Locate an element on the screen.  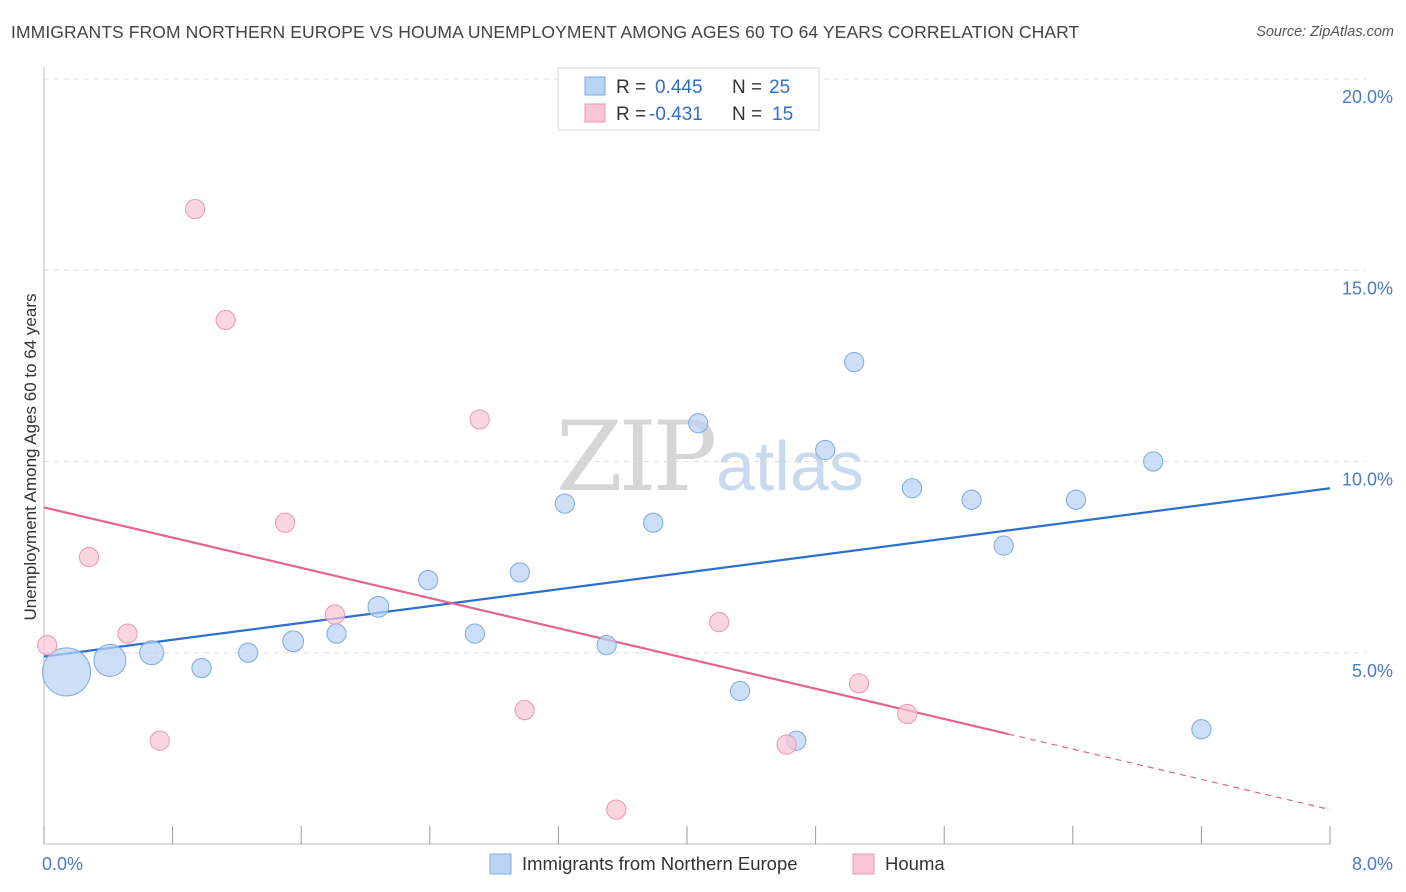
y-tick-label: 15.0% is located at coordinates (1367, 288).